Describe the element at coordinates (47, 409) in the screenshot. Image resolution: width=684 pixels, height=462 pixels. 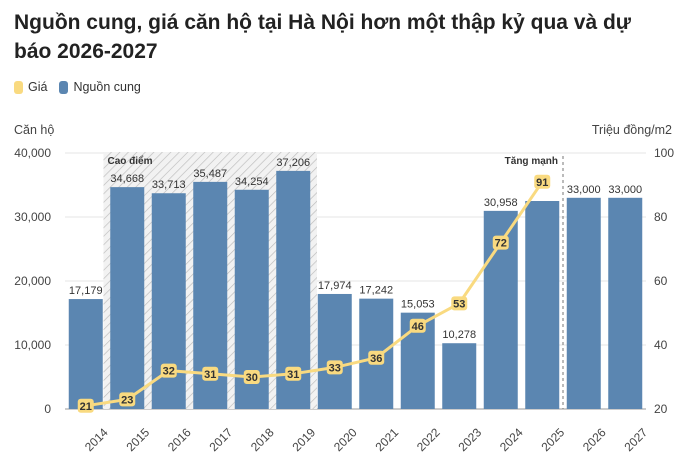
I see `y-tick-label: 0` at that location.